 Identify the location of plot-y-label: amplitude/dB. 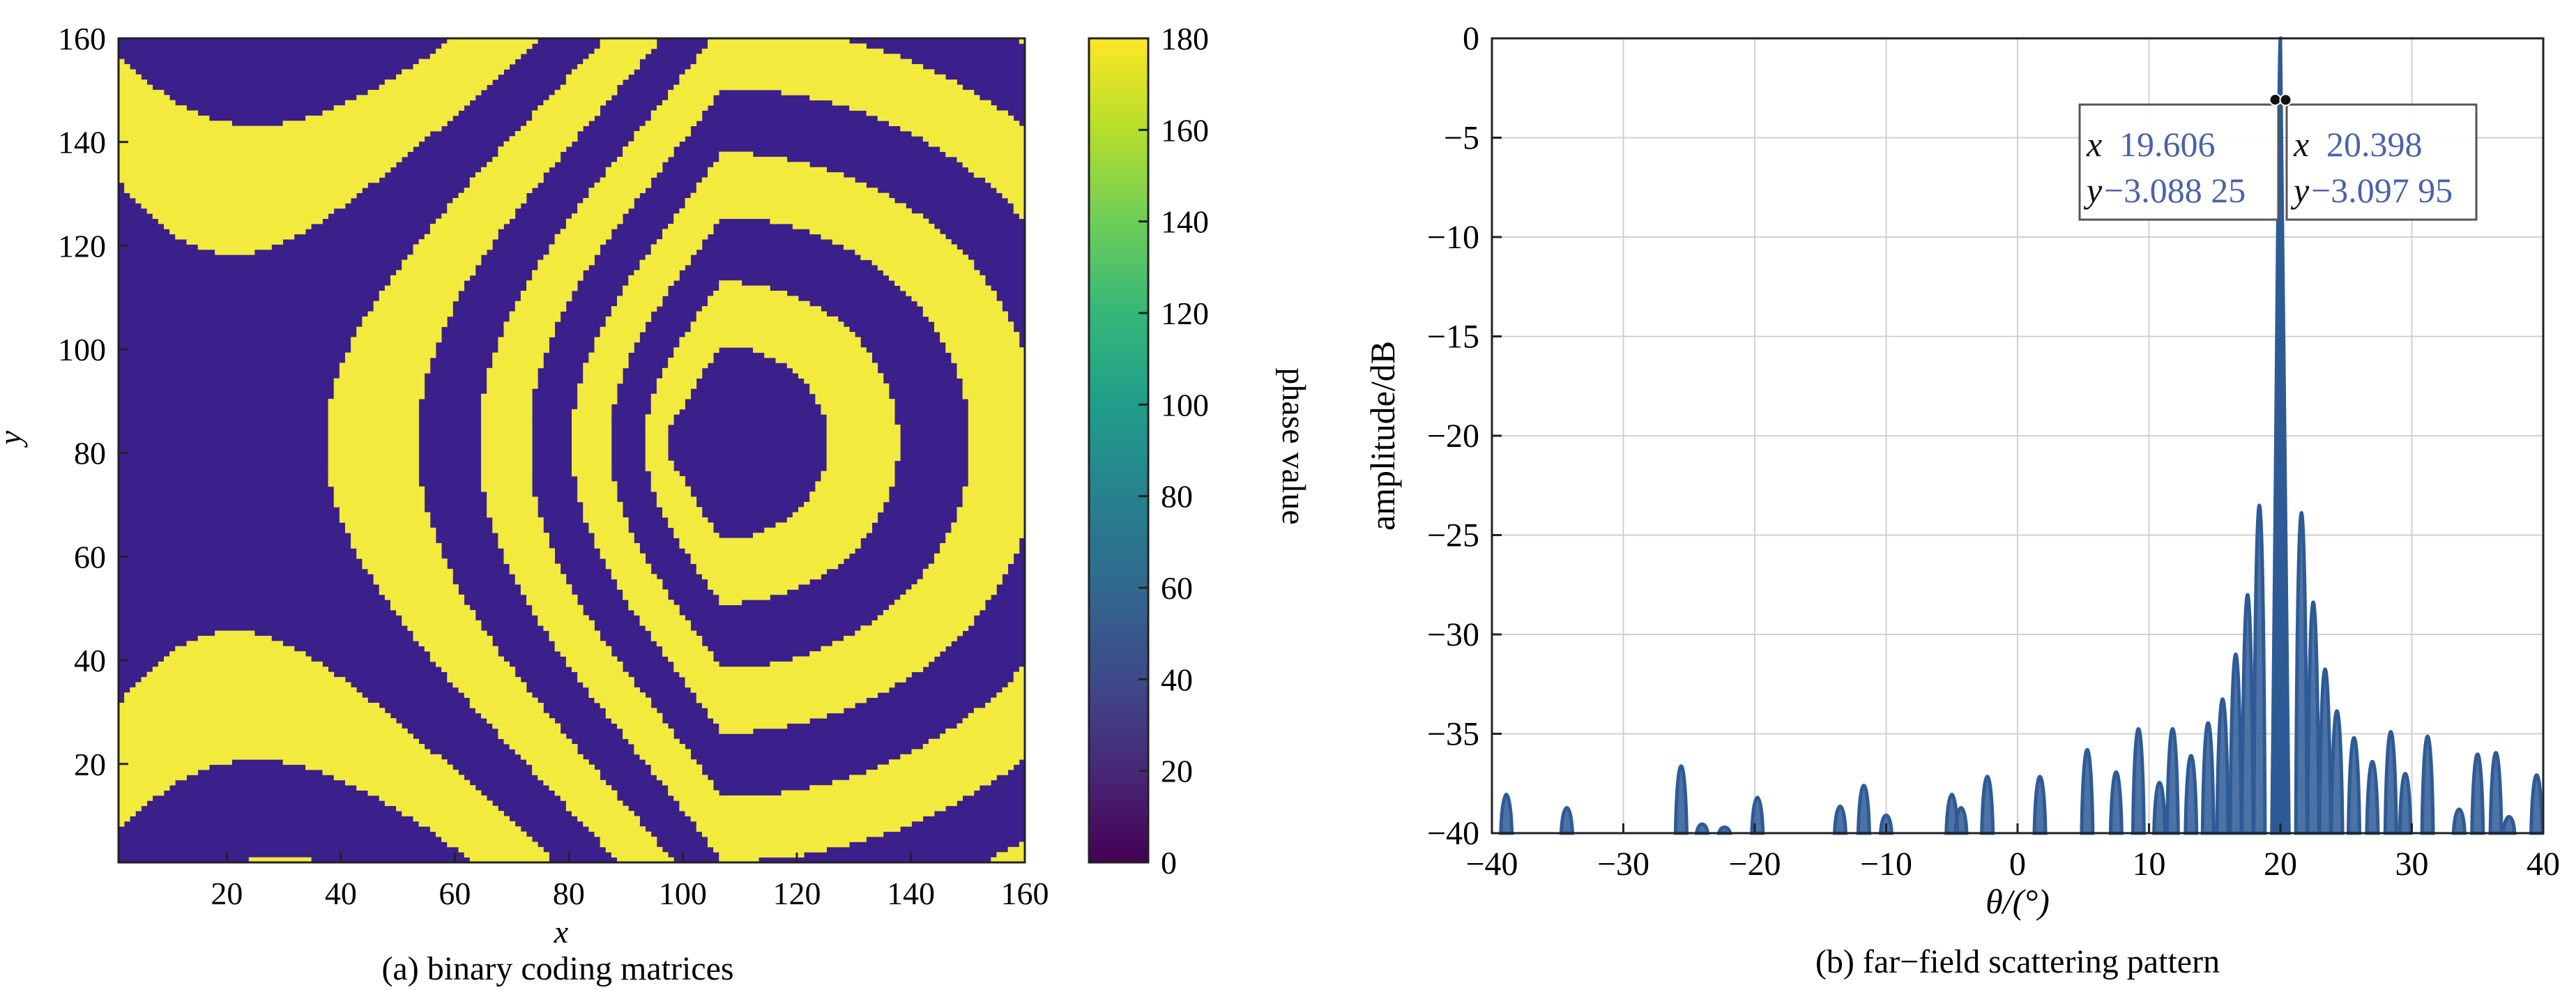
(1382, 436).